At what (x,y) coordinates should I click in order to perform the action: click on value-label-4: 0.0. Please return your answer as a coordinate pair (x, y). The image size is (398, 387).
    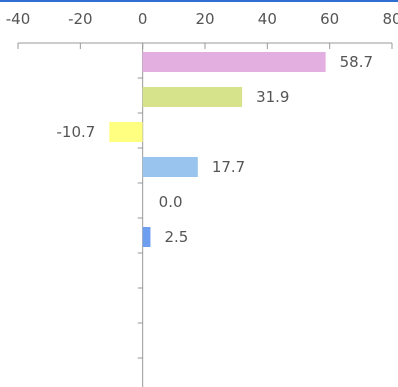
    Looking at the image, I should click on (171, 202).